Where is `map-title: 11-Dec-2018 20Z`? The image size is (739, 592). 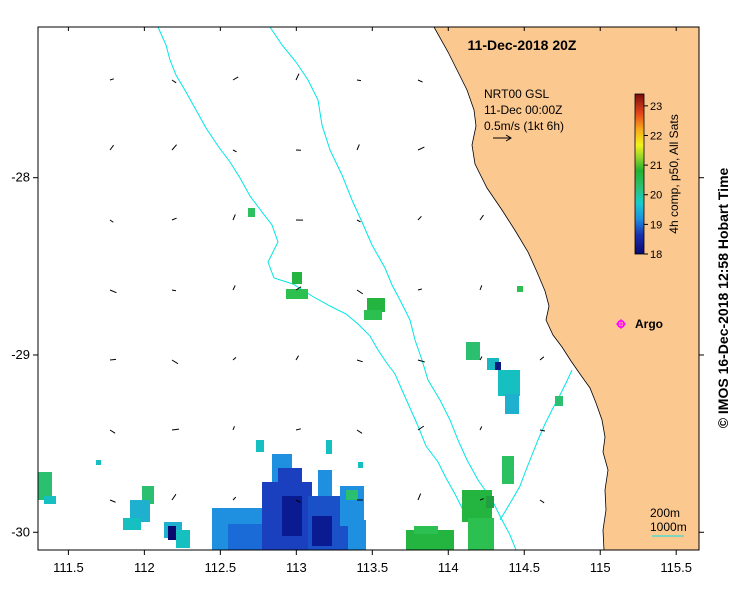 map-title: 11-Dec-2018 20Z is located at coordinates (522, 45).